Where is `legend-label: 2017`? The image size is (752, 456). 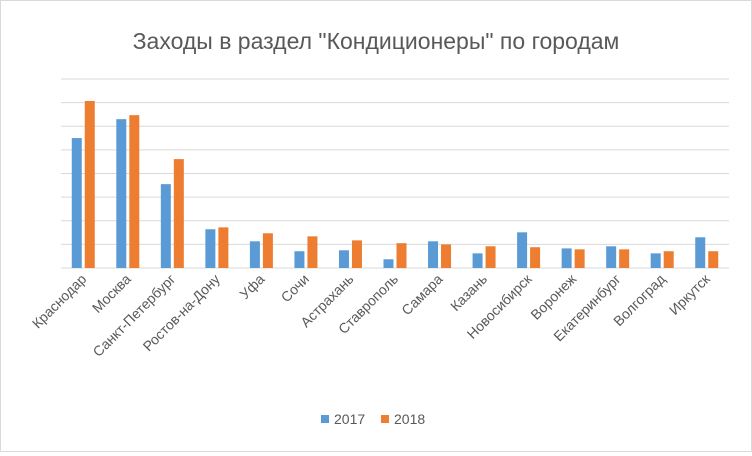 legend-label: 2017 is located at coordinates (349, 419).